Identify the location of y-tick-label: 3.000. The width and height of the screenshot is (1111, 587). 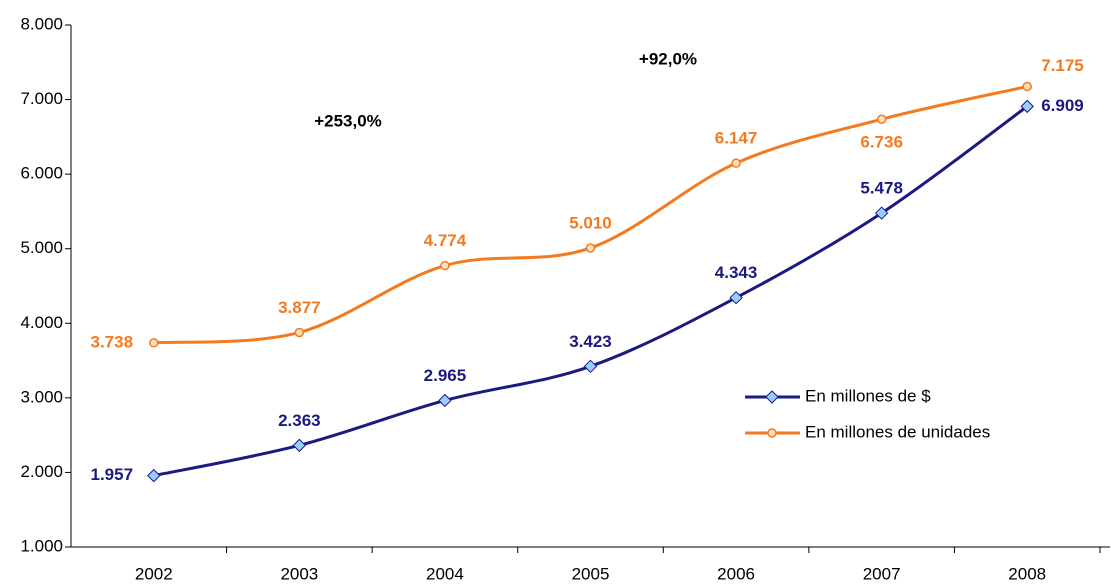
(41, 396).